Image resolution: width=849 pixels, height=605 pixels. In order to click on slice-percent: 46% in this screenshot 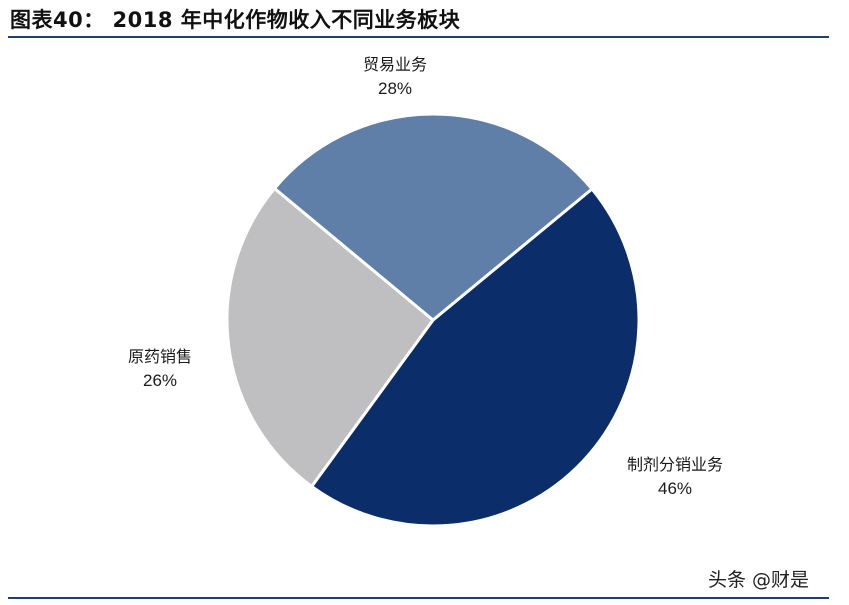, I will do `click(675, 488)`.